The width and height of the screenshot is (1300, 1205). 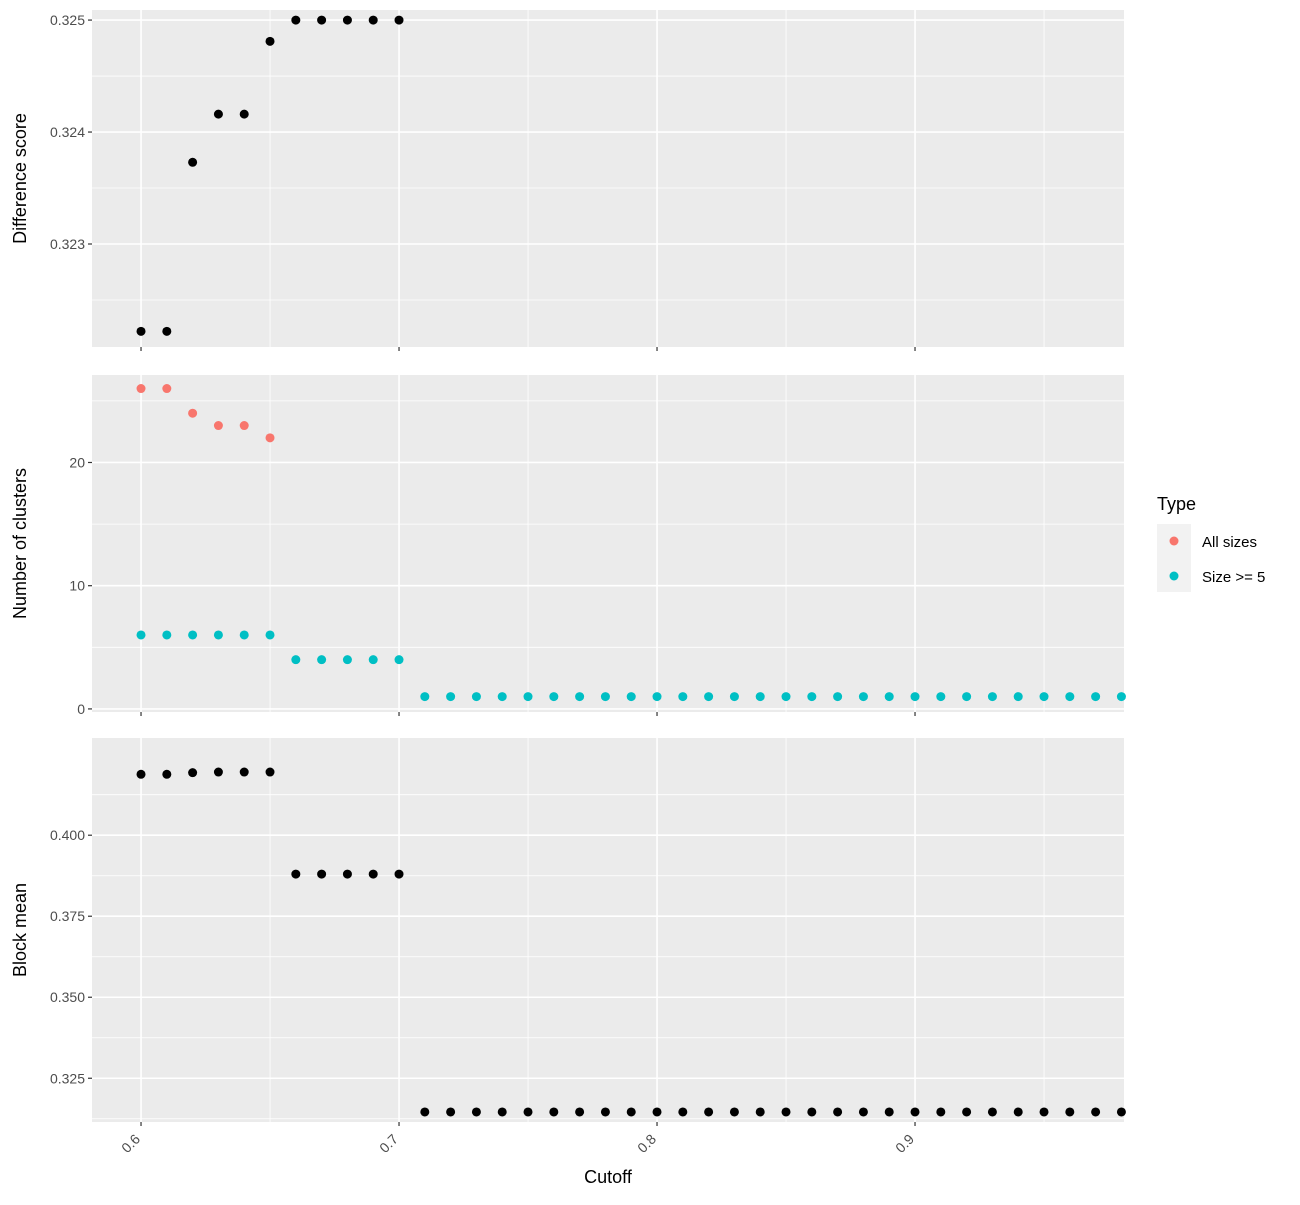 I want to click on x-tick-label: 0.8, so click(x=646, y=1143).